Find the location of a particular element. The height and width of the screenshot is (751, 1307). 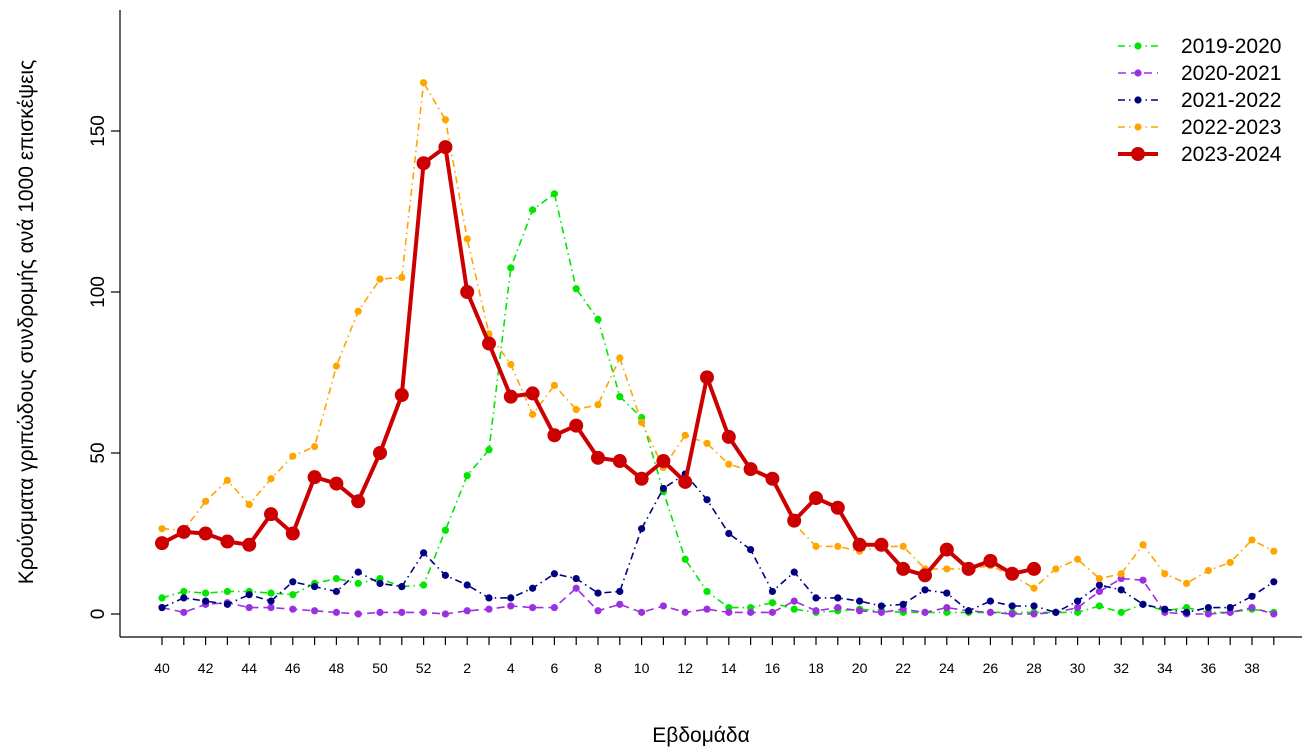

legend-label: 2023-2024 is located at coordinates (1231, 154).